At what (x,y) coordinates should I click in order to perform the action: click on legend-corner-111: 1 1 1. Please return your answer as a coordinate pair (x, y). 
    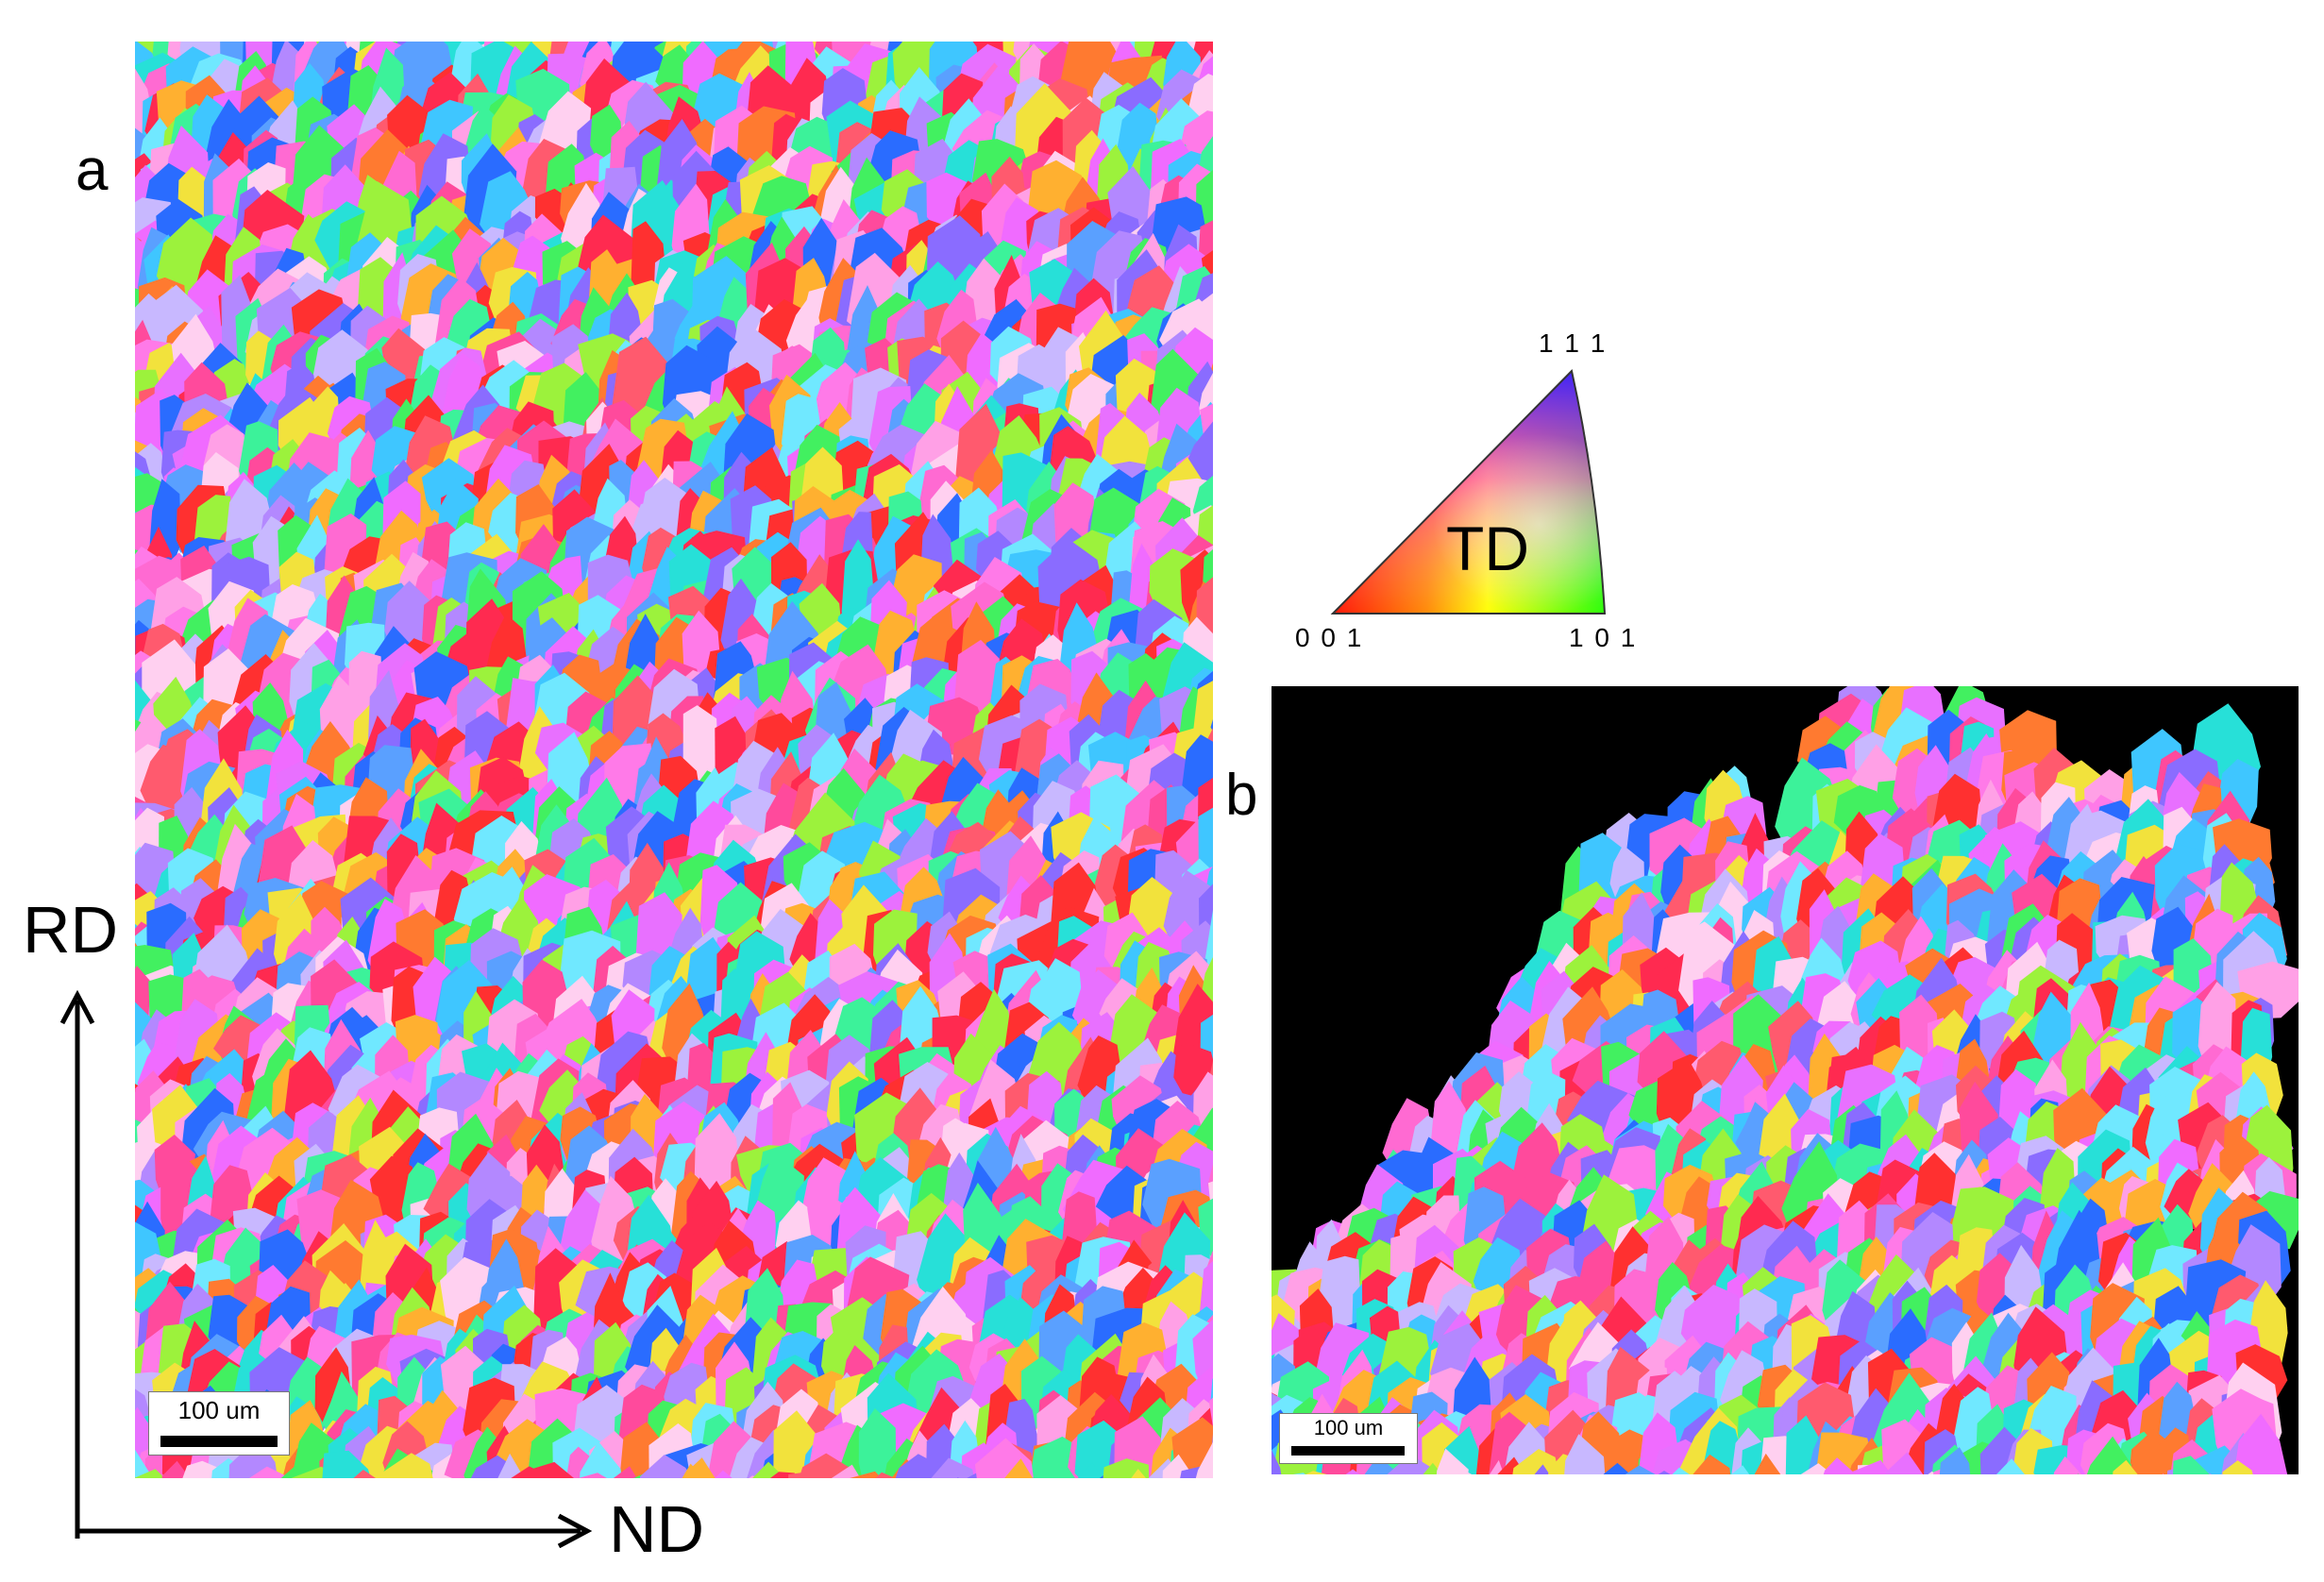
    Looking at the image, I should click on (1573, 343).